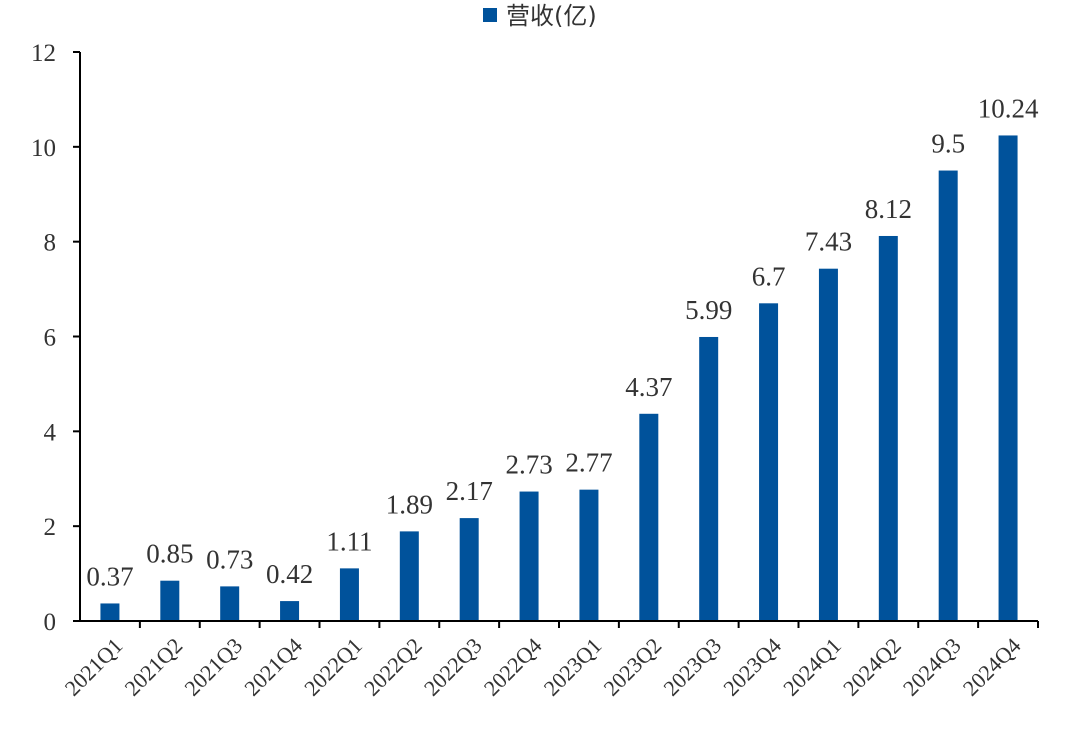 This screenshot has height=753, width=1080. I want to click on x-tick-label-2023Q4: 2023Q4, so click(752, 667).